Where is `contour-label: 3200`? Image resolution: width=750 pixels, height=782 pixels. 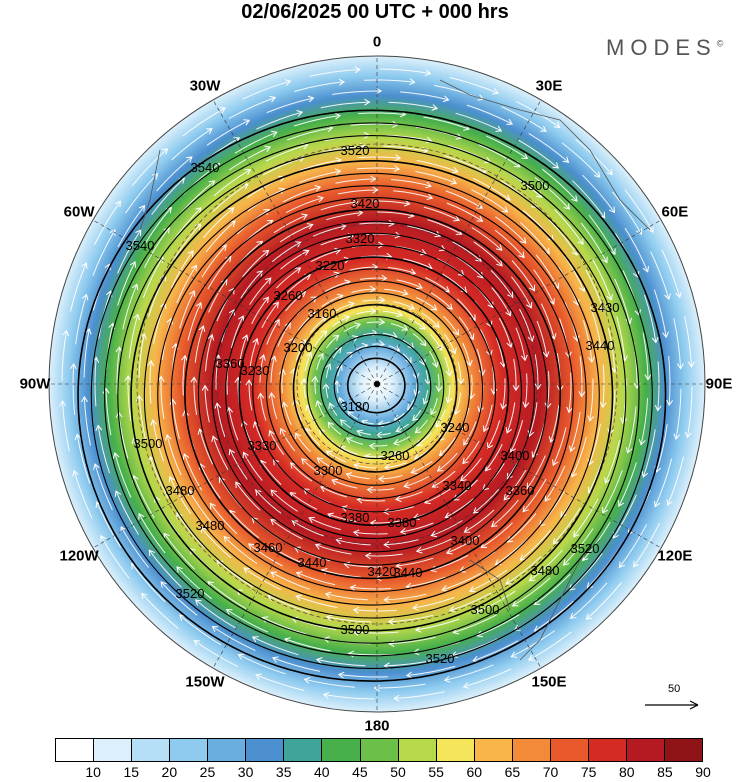
contour-label: 3200 is located at coordinates (298, 347).